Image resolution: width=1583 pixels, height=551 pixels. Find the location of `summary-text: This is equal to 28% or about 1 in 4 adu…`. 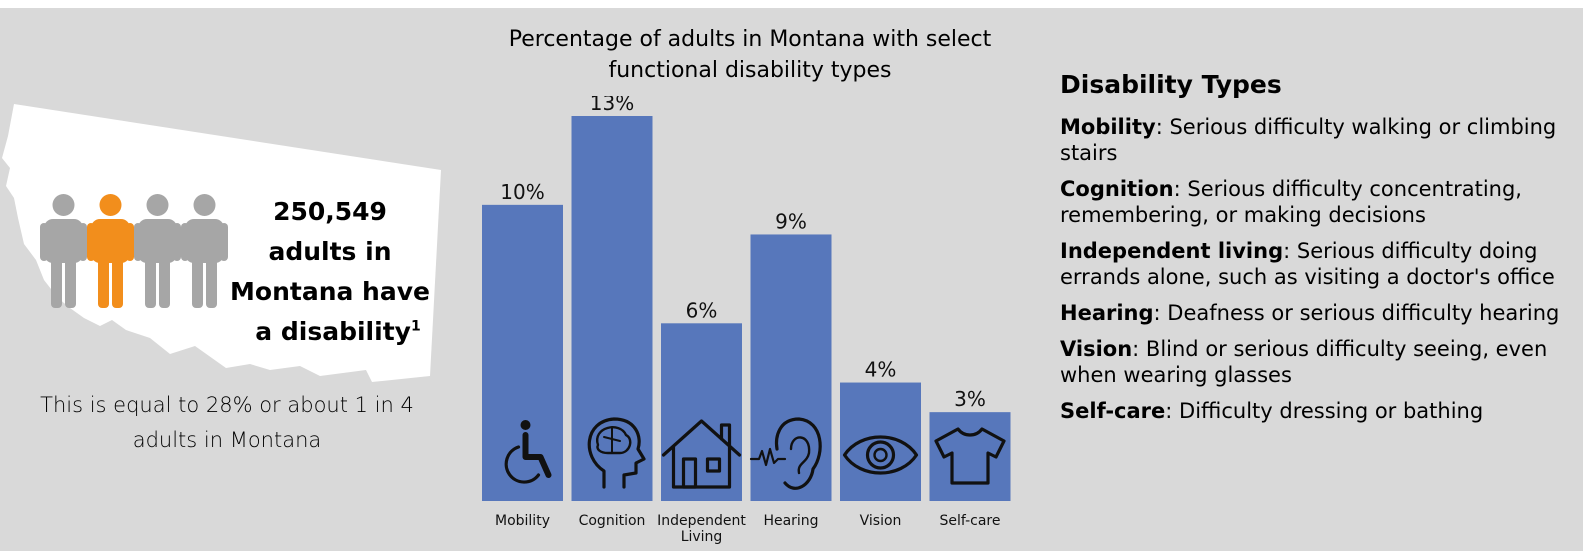

summary-text: This is equal to 28% or about 1 in 4 adu… is located at coordinates (227, 422).